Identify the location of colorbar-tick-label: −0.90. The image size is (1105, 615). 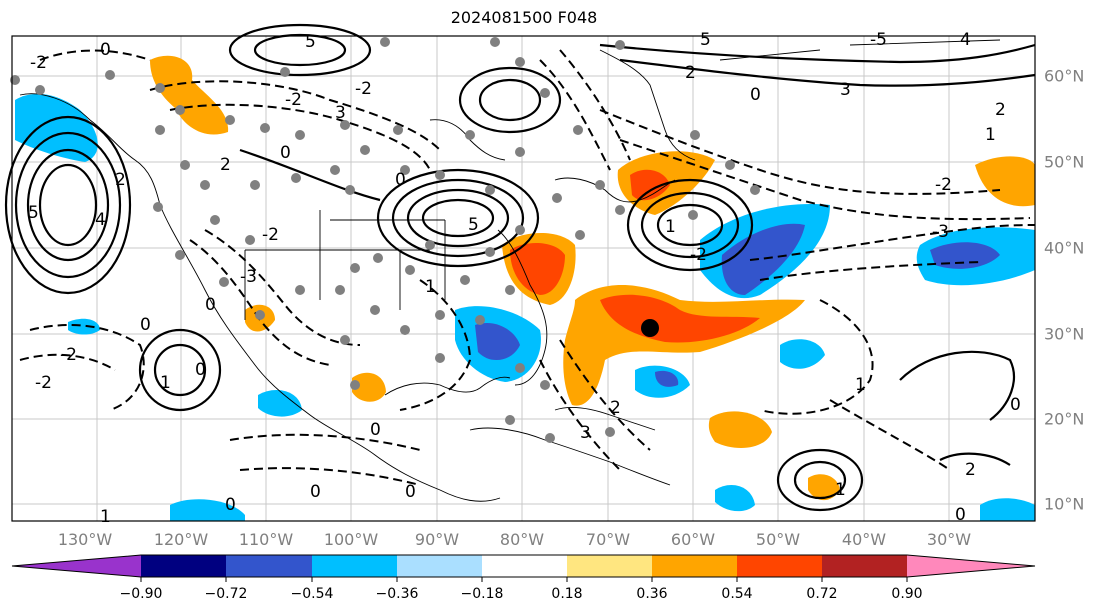
(141, 594).